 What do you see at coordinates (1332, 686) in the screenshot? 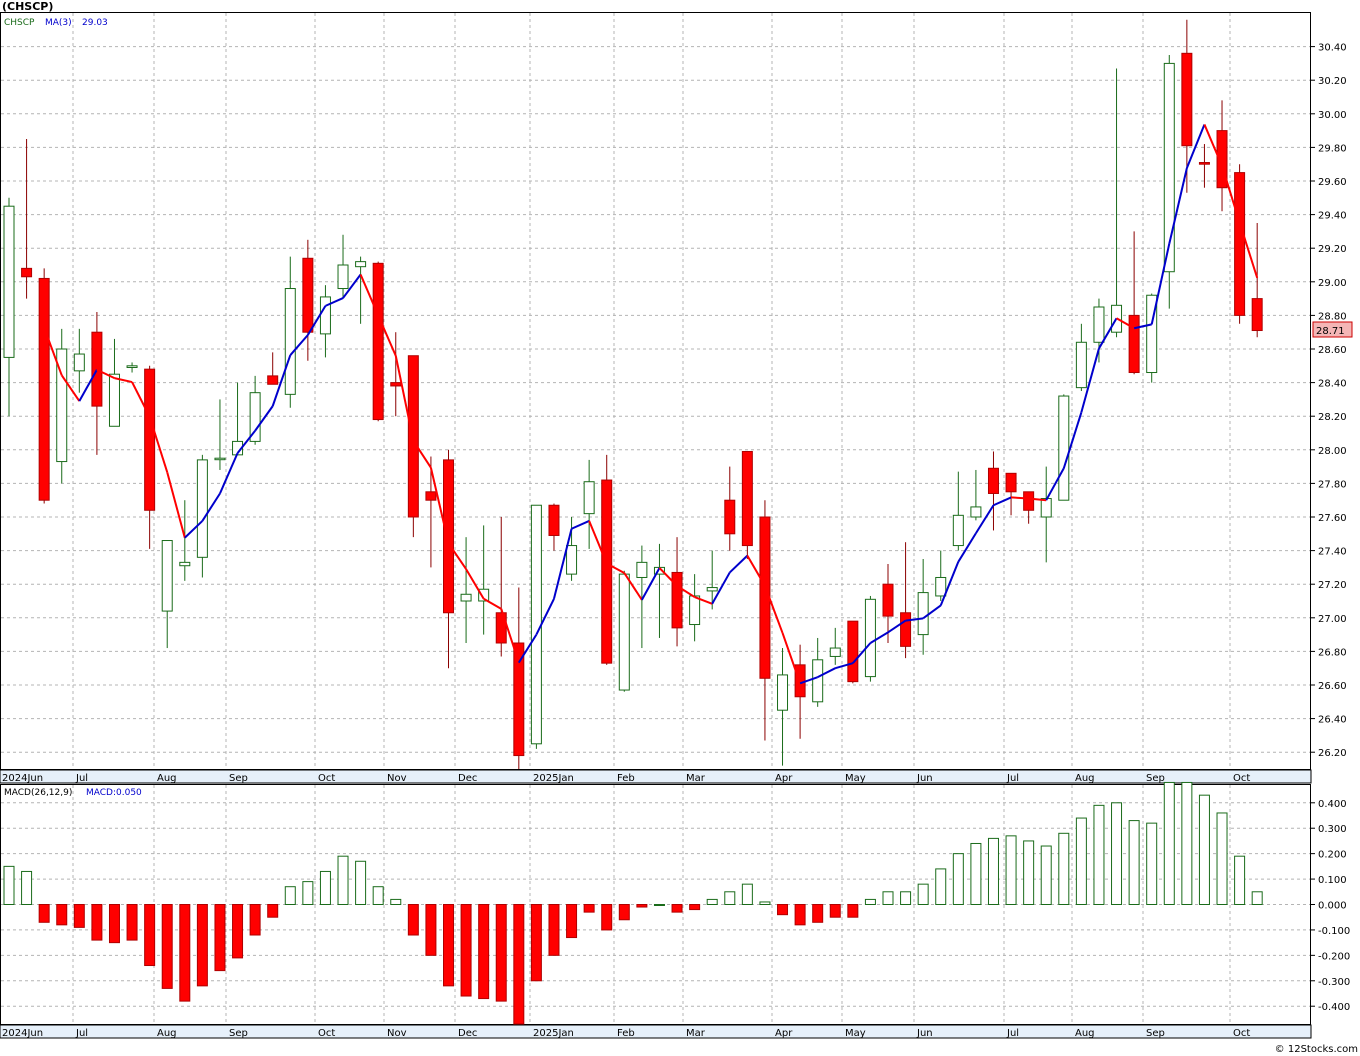
I see `price-tick-label: 26.60` at bounding box center [1332, 686].